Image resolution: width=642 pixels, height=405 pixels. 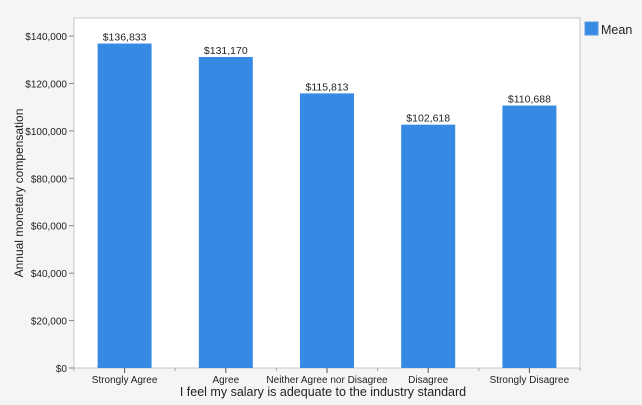 I want to click on y-tick-label: $120,000, so click(x=46, y=84).